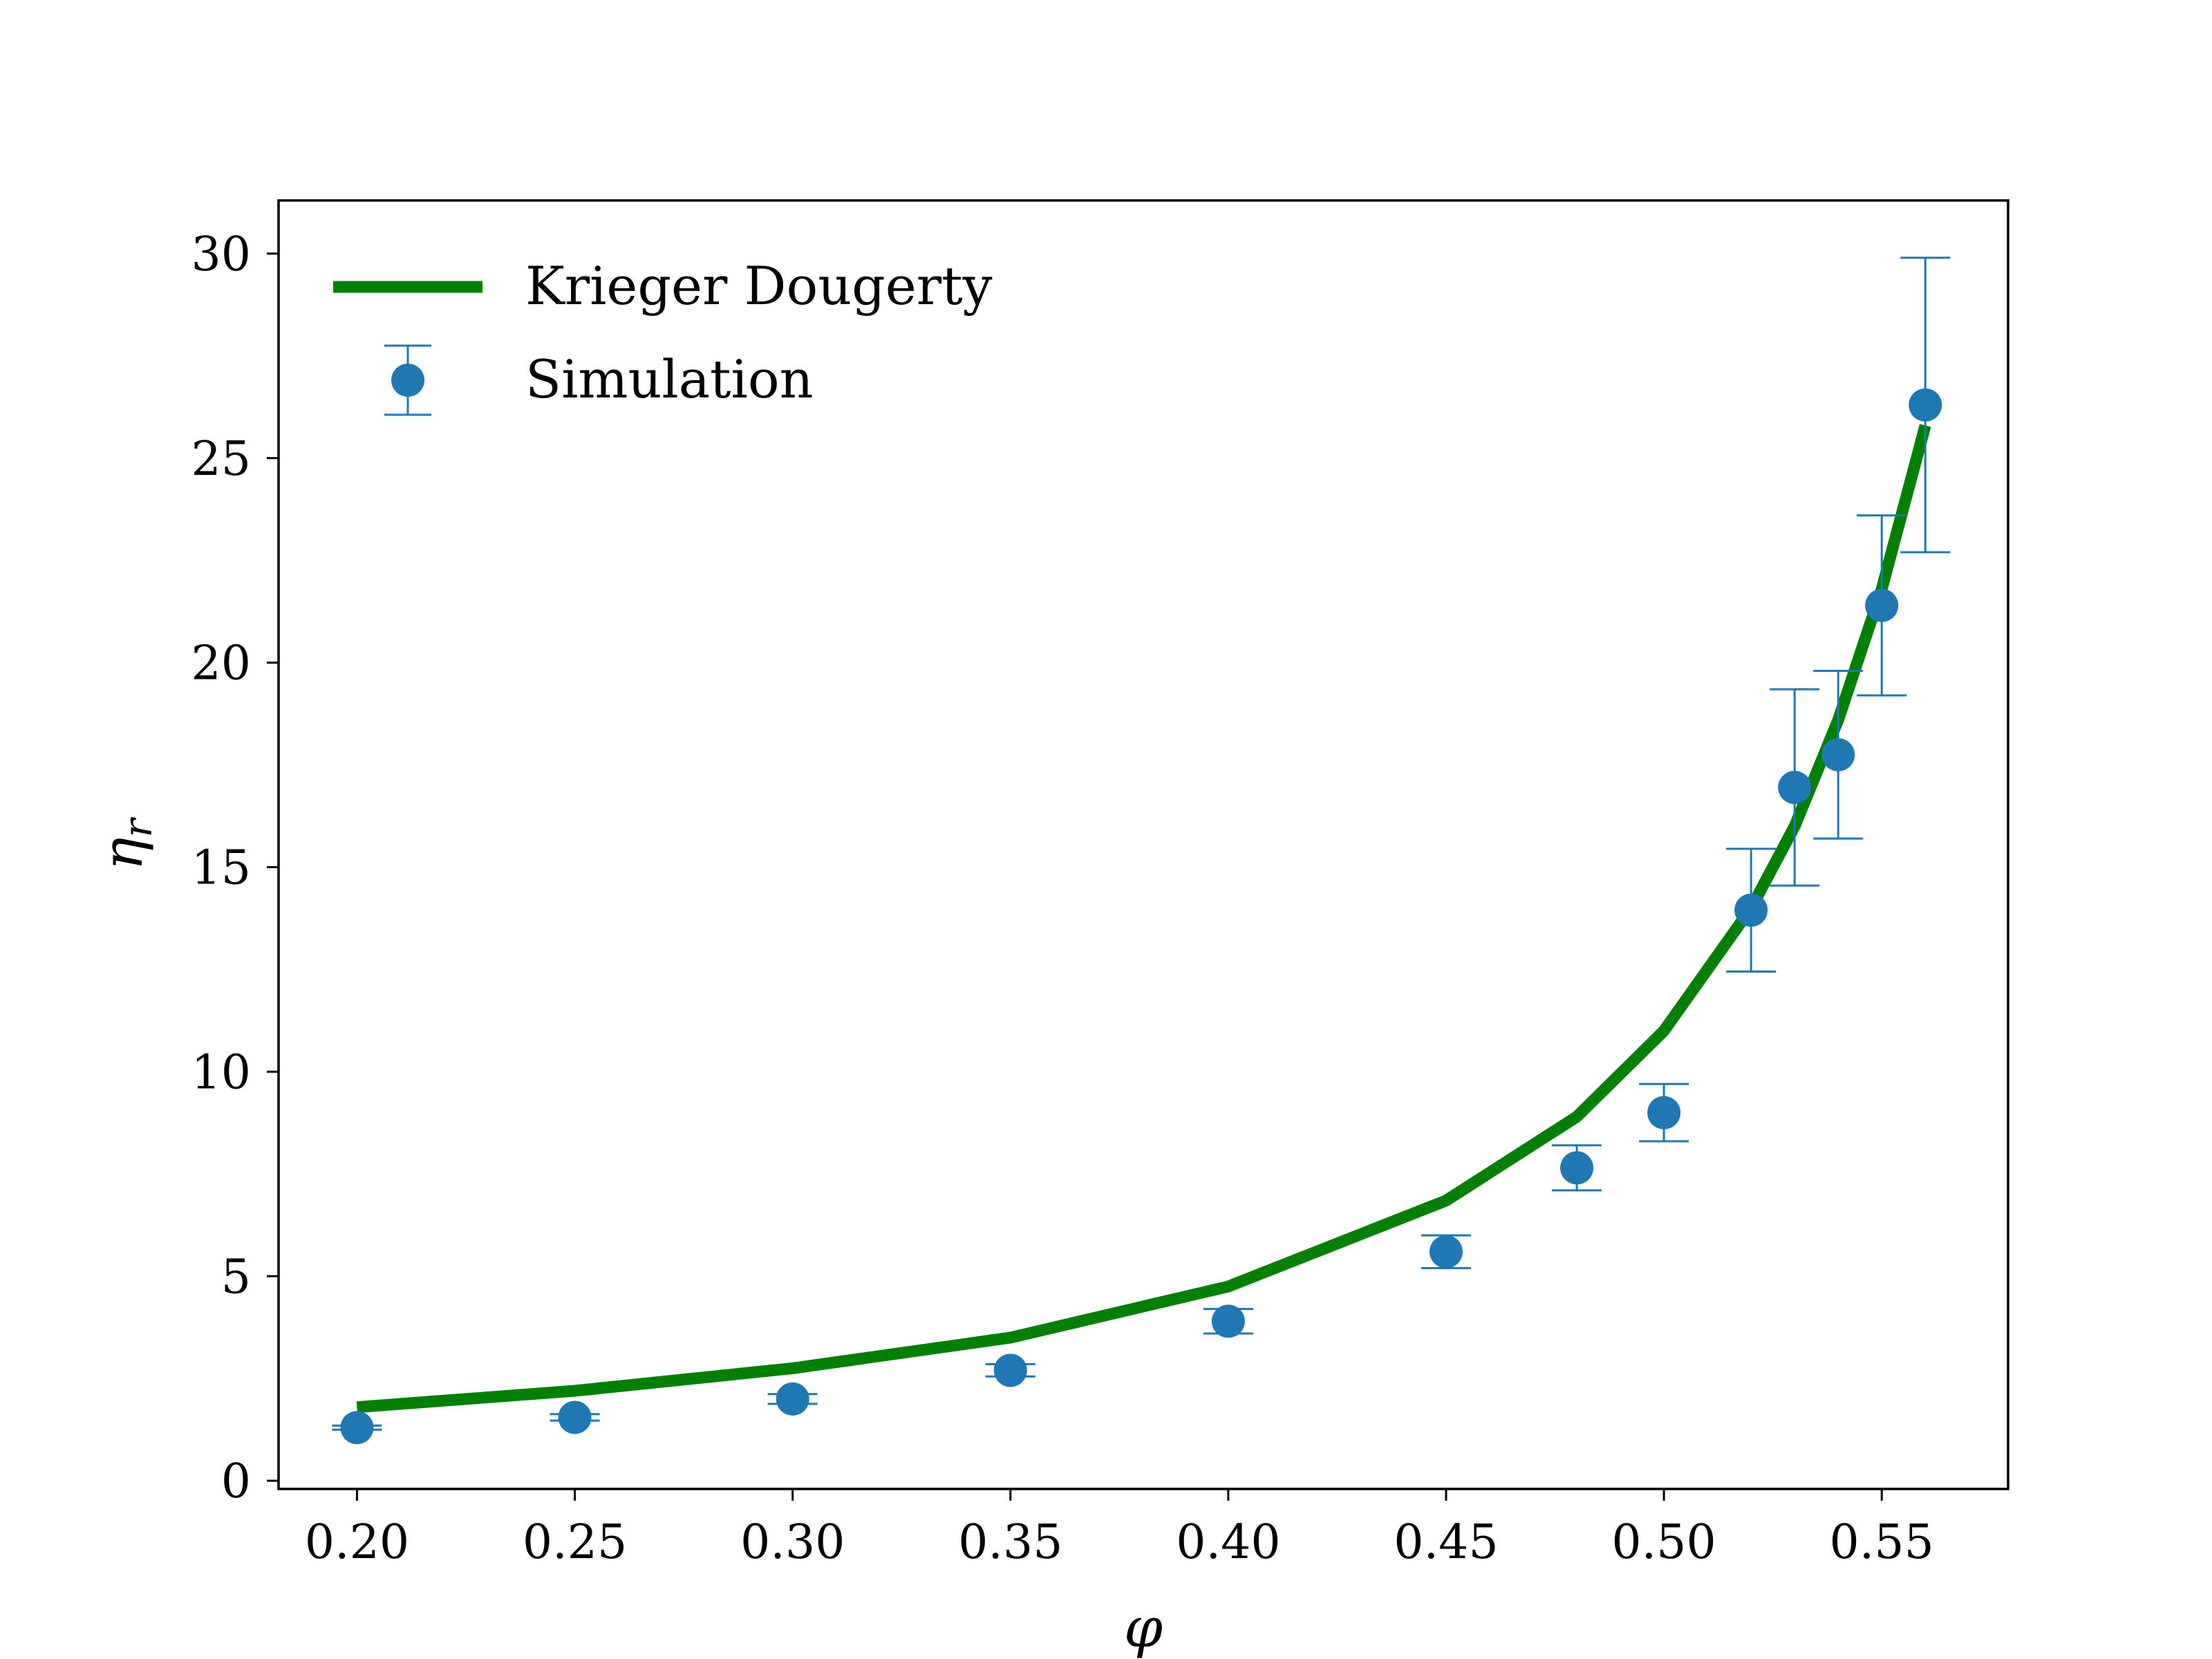  What do you see at coordinates (221, 664) in the screenshot?
I see `y-tick-label: 20` at bounding box center [221, 664].